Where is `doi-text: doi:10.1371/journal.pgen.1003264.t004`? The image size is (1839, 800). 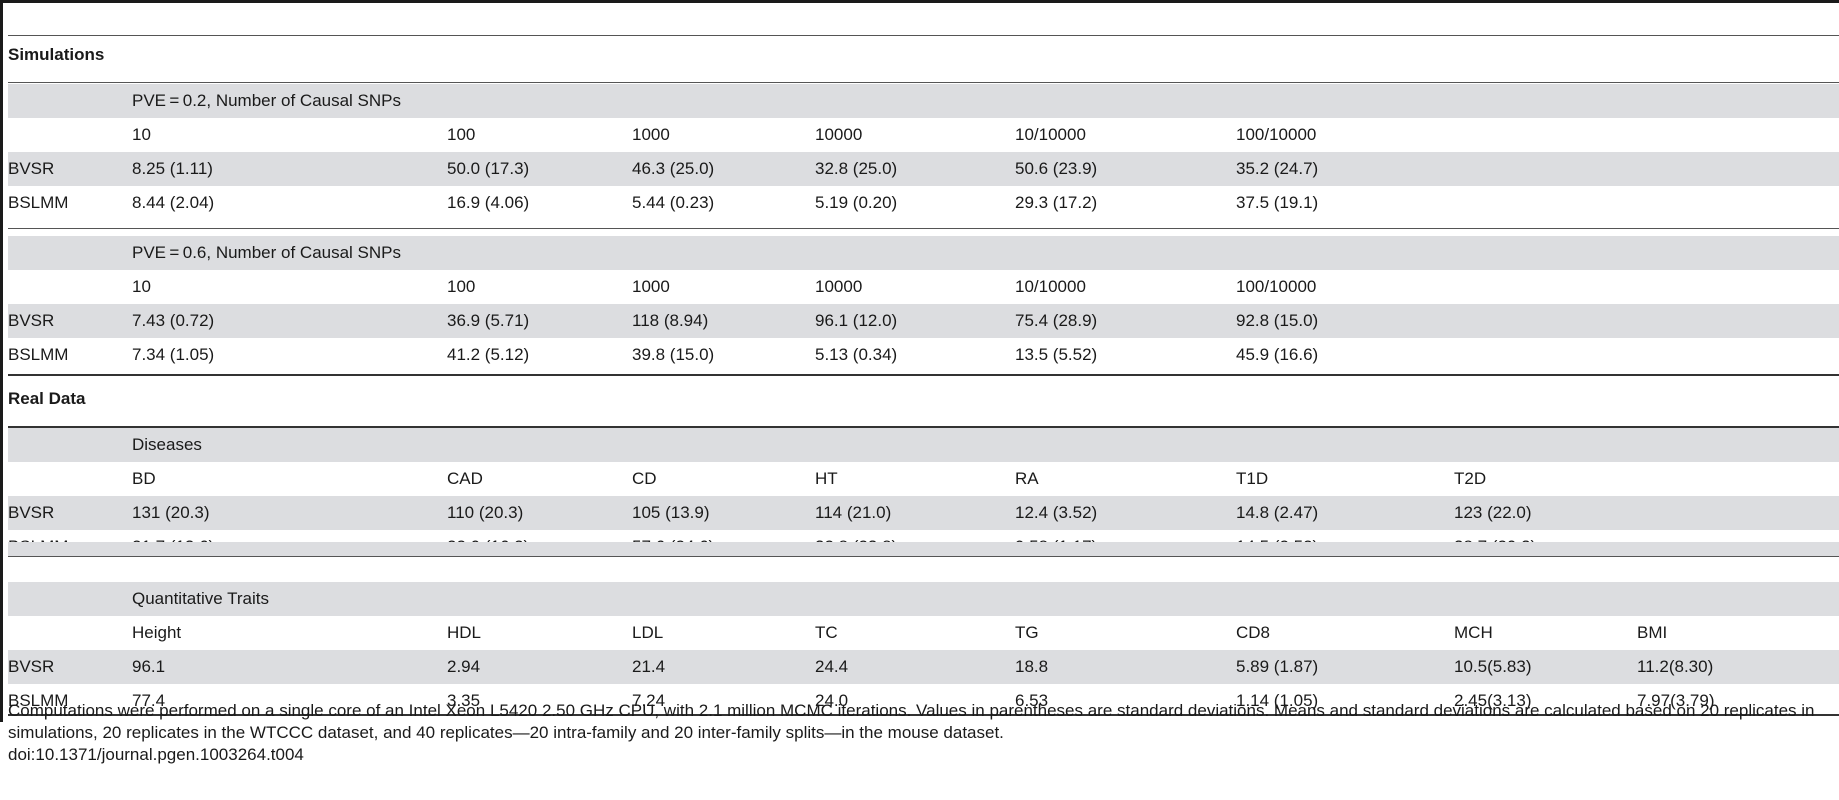
doi-text: doi:10.1371/journal.pgen.1003264.t004 is located at coordinates (156, 754).